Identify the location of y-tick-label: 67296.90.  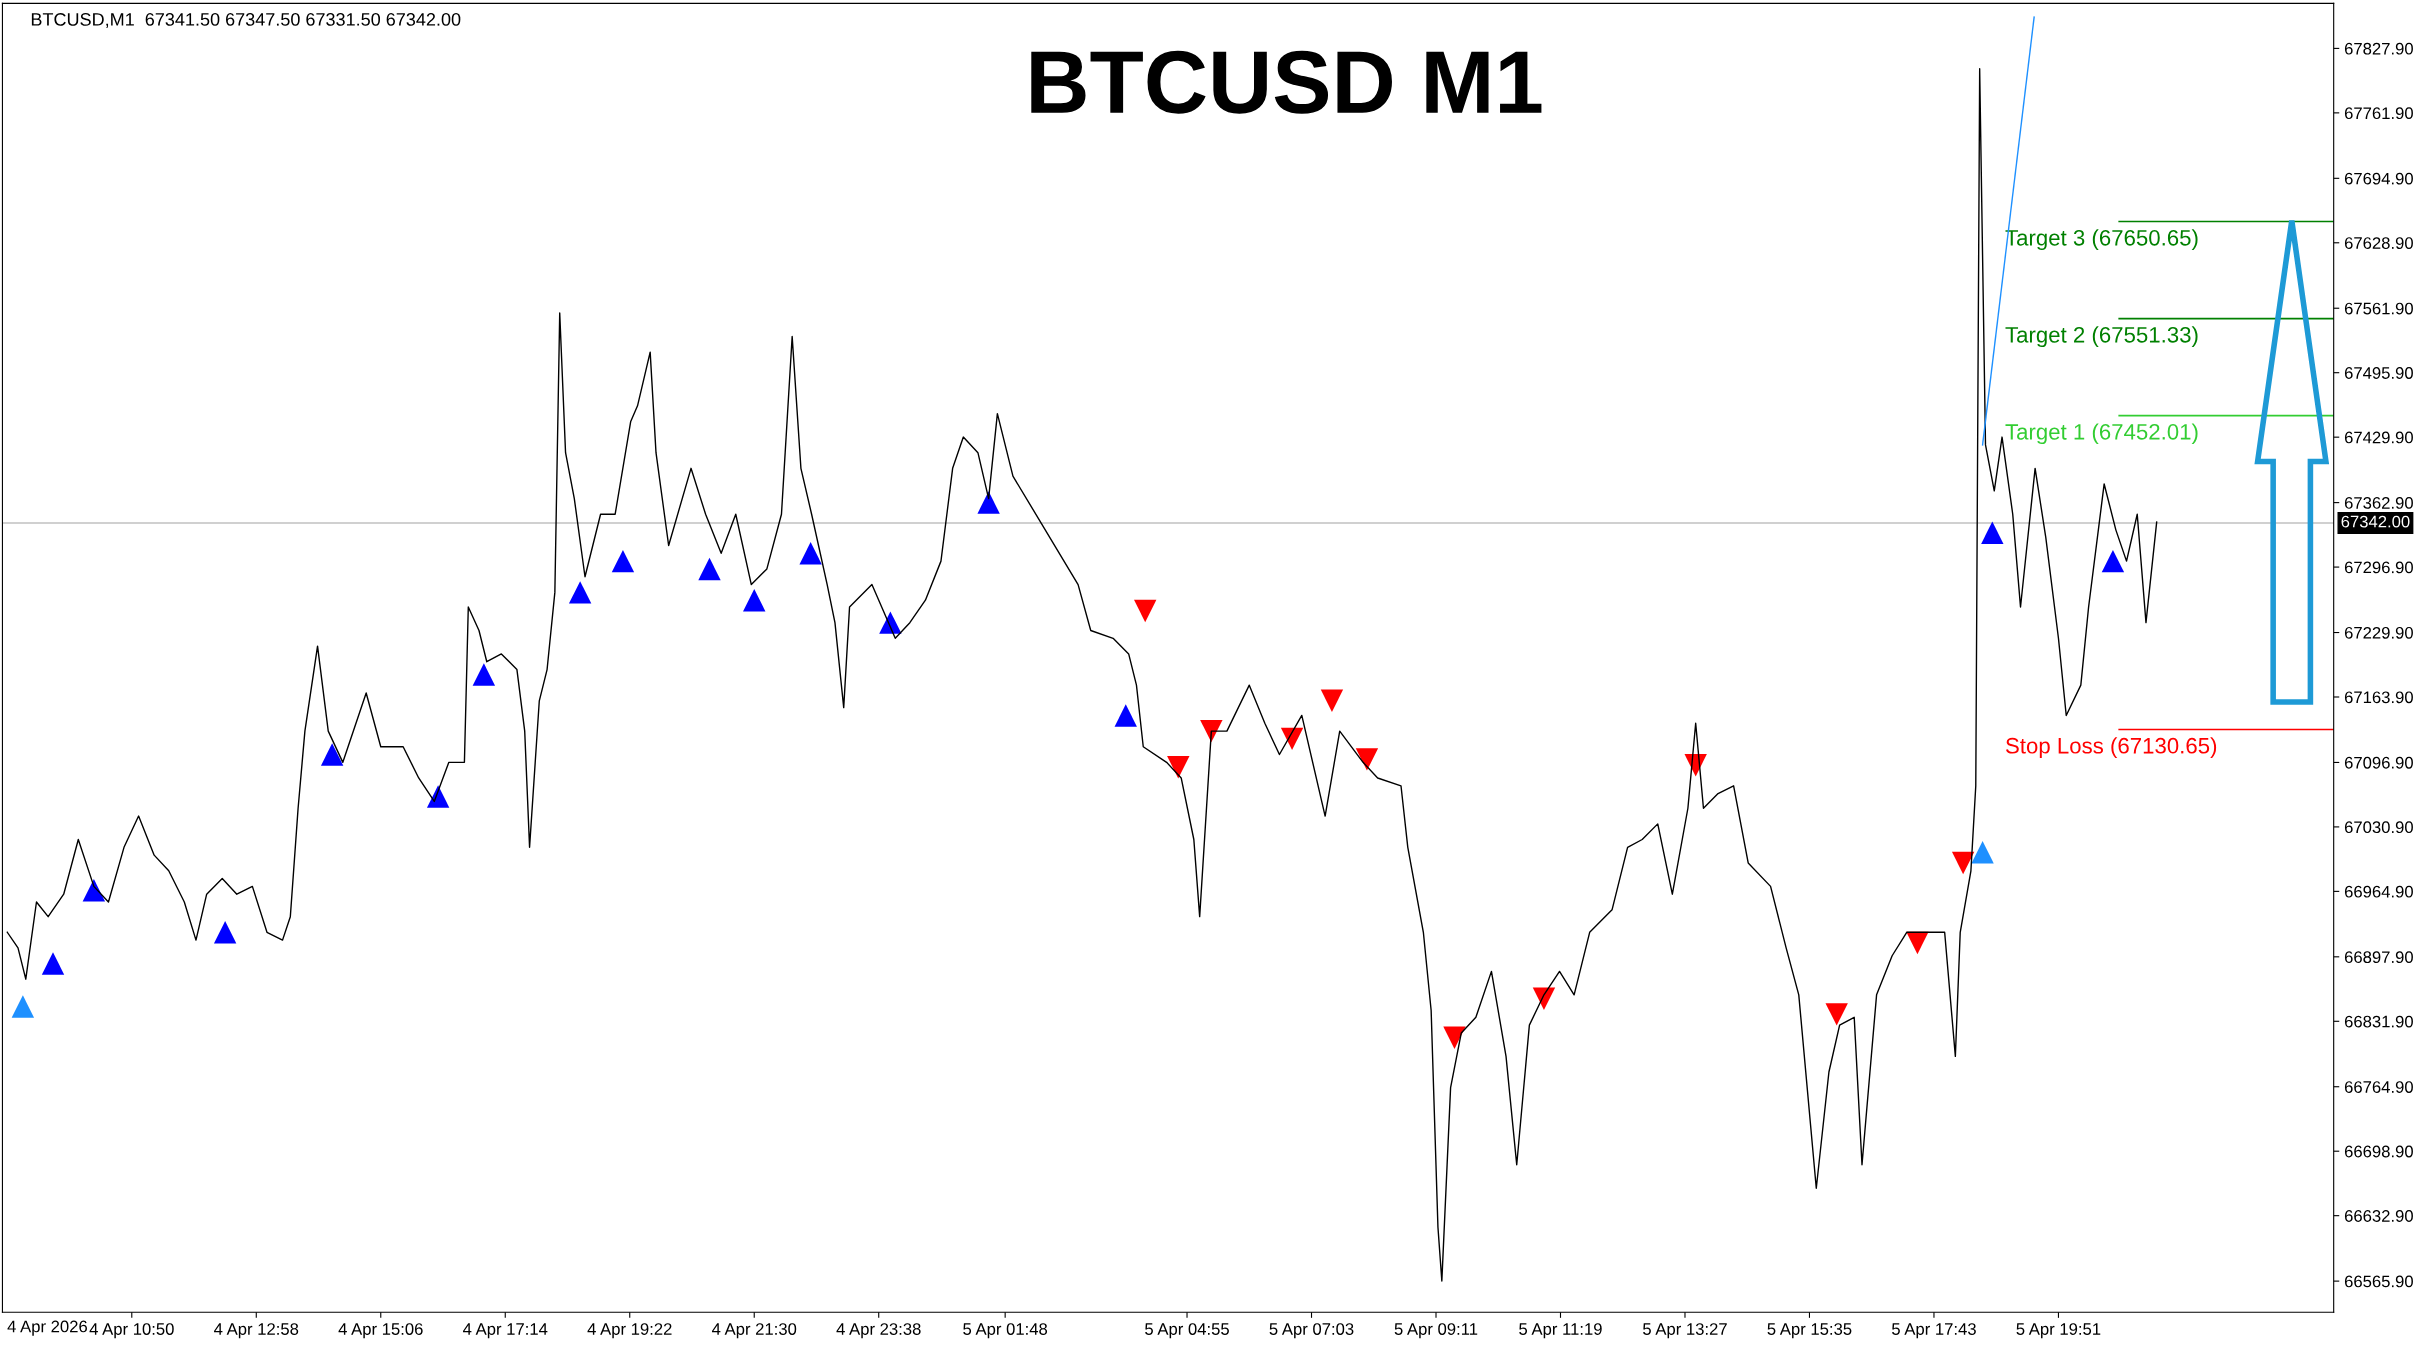
(2378, 567).